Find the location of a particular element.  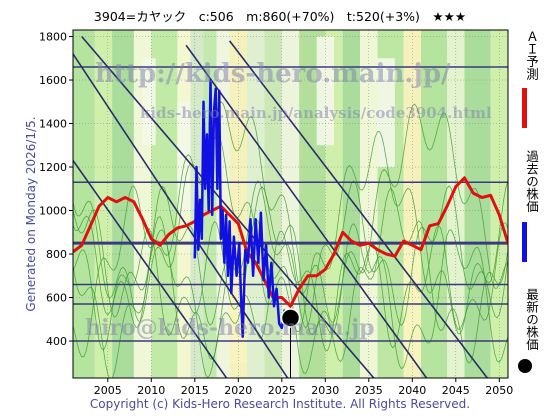

x-tick-label: 2040 is located at coordinates (412, 390).